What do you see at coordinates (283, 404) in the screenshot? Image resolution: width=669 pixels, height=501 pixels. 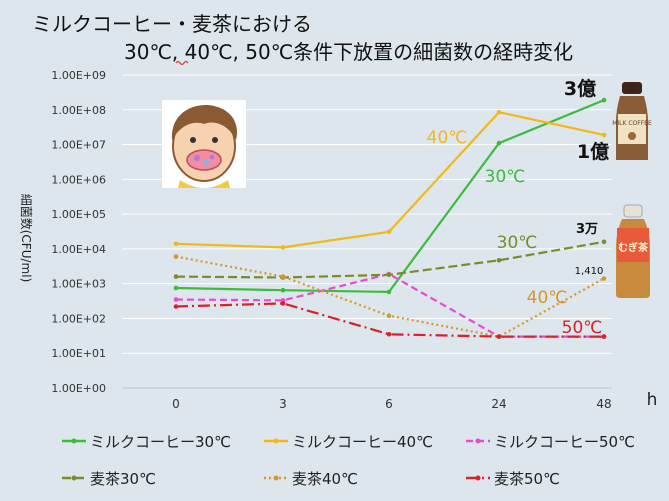 I see `x-tick-label: 3` at bounding box center [283, 404].